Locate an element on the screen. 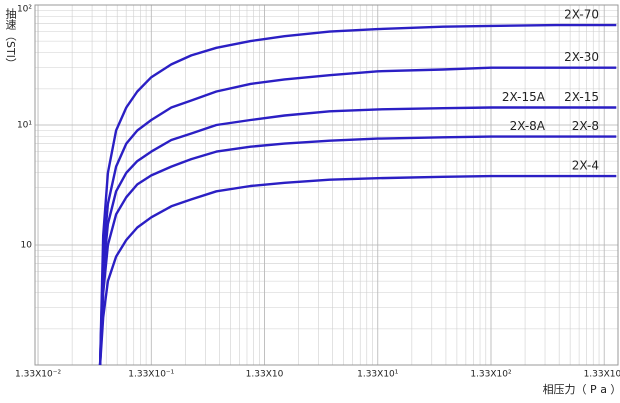 This screenshot has height=403, width=620. series-label: 2X-30 is located at coordinates (581, 57).